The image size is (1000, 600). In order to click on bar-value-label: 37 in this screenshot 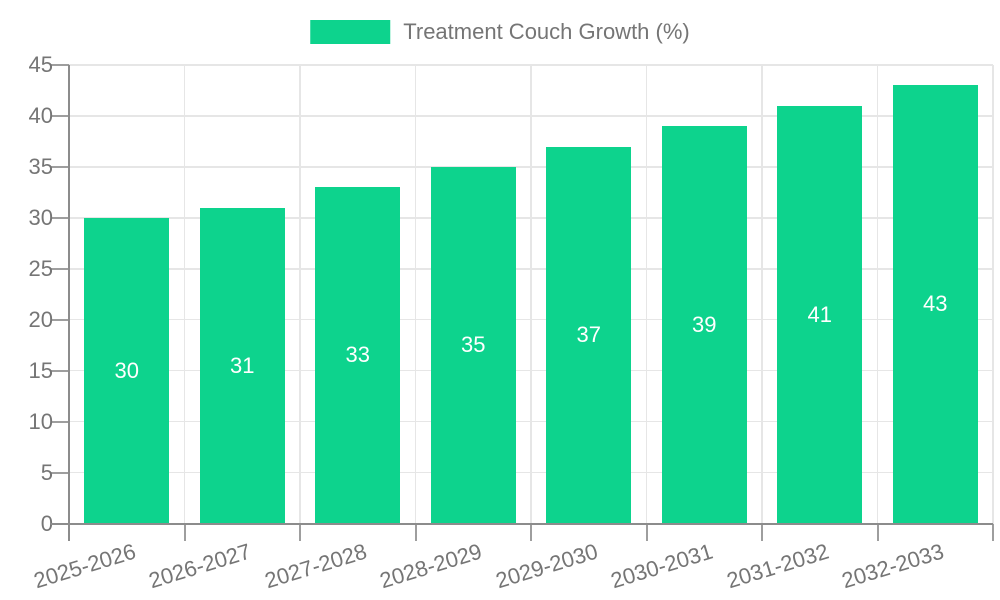, I will do `click(588, 334)`.